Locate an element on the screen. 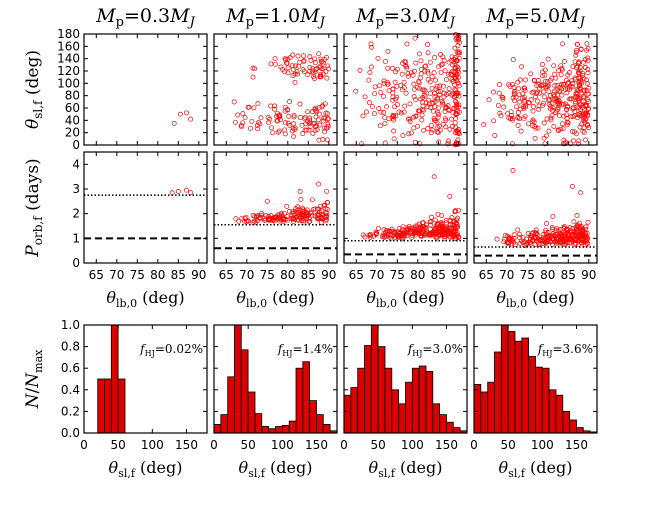  porb-ytick-label: 1 is located at coordinates (76, 238).